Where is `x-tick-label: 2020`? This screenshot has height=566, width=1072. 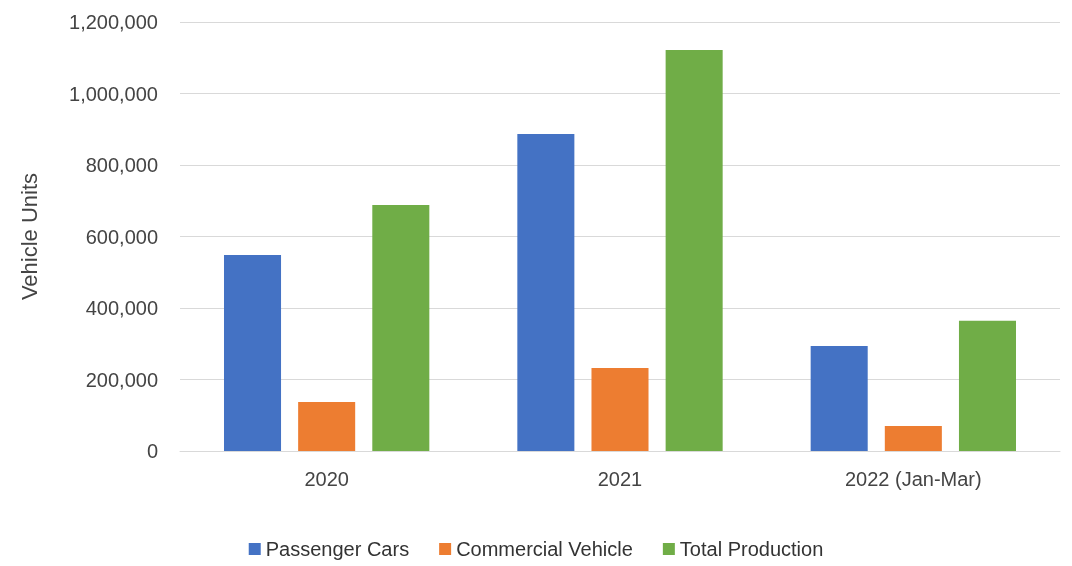
x-tick-label: 2020 is located at coordinates (326, 479).